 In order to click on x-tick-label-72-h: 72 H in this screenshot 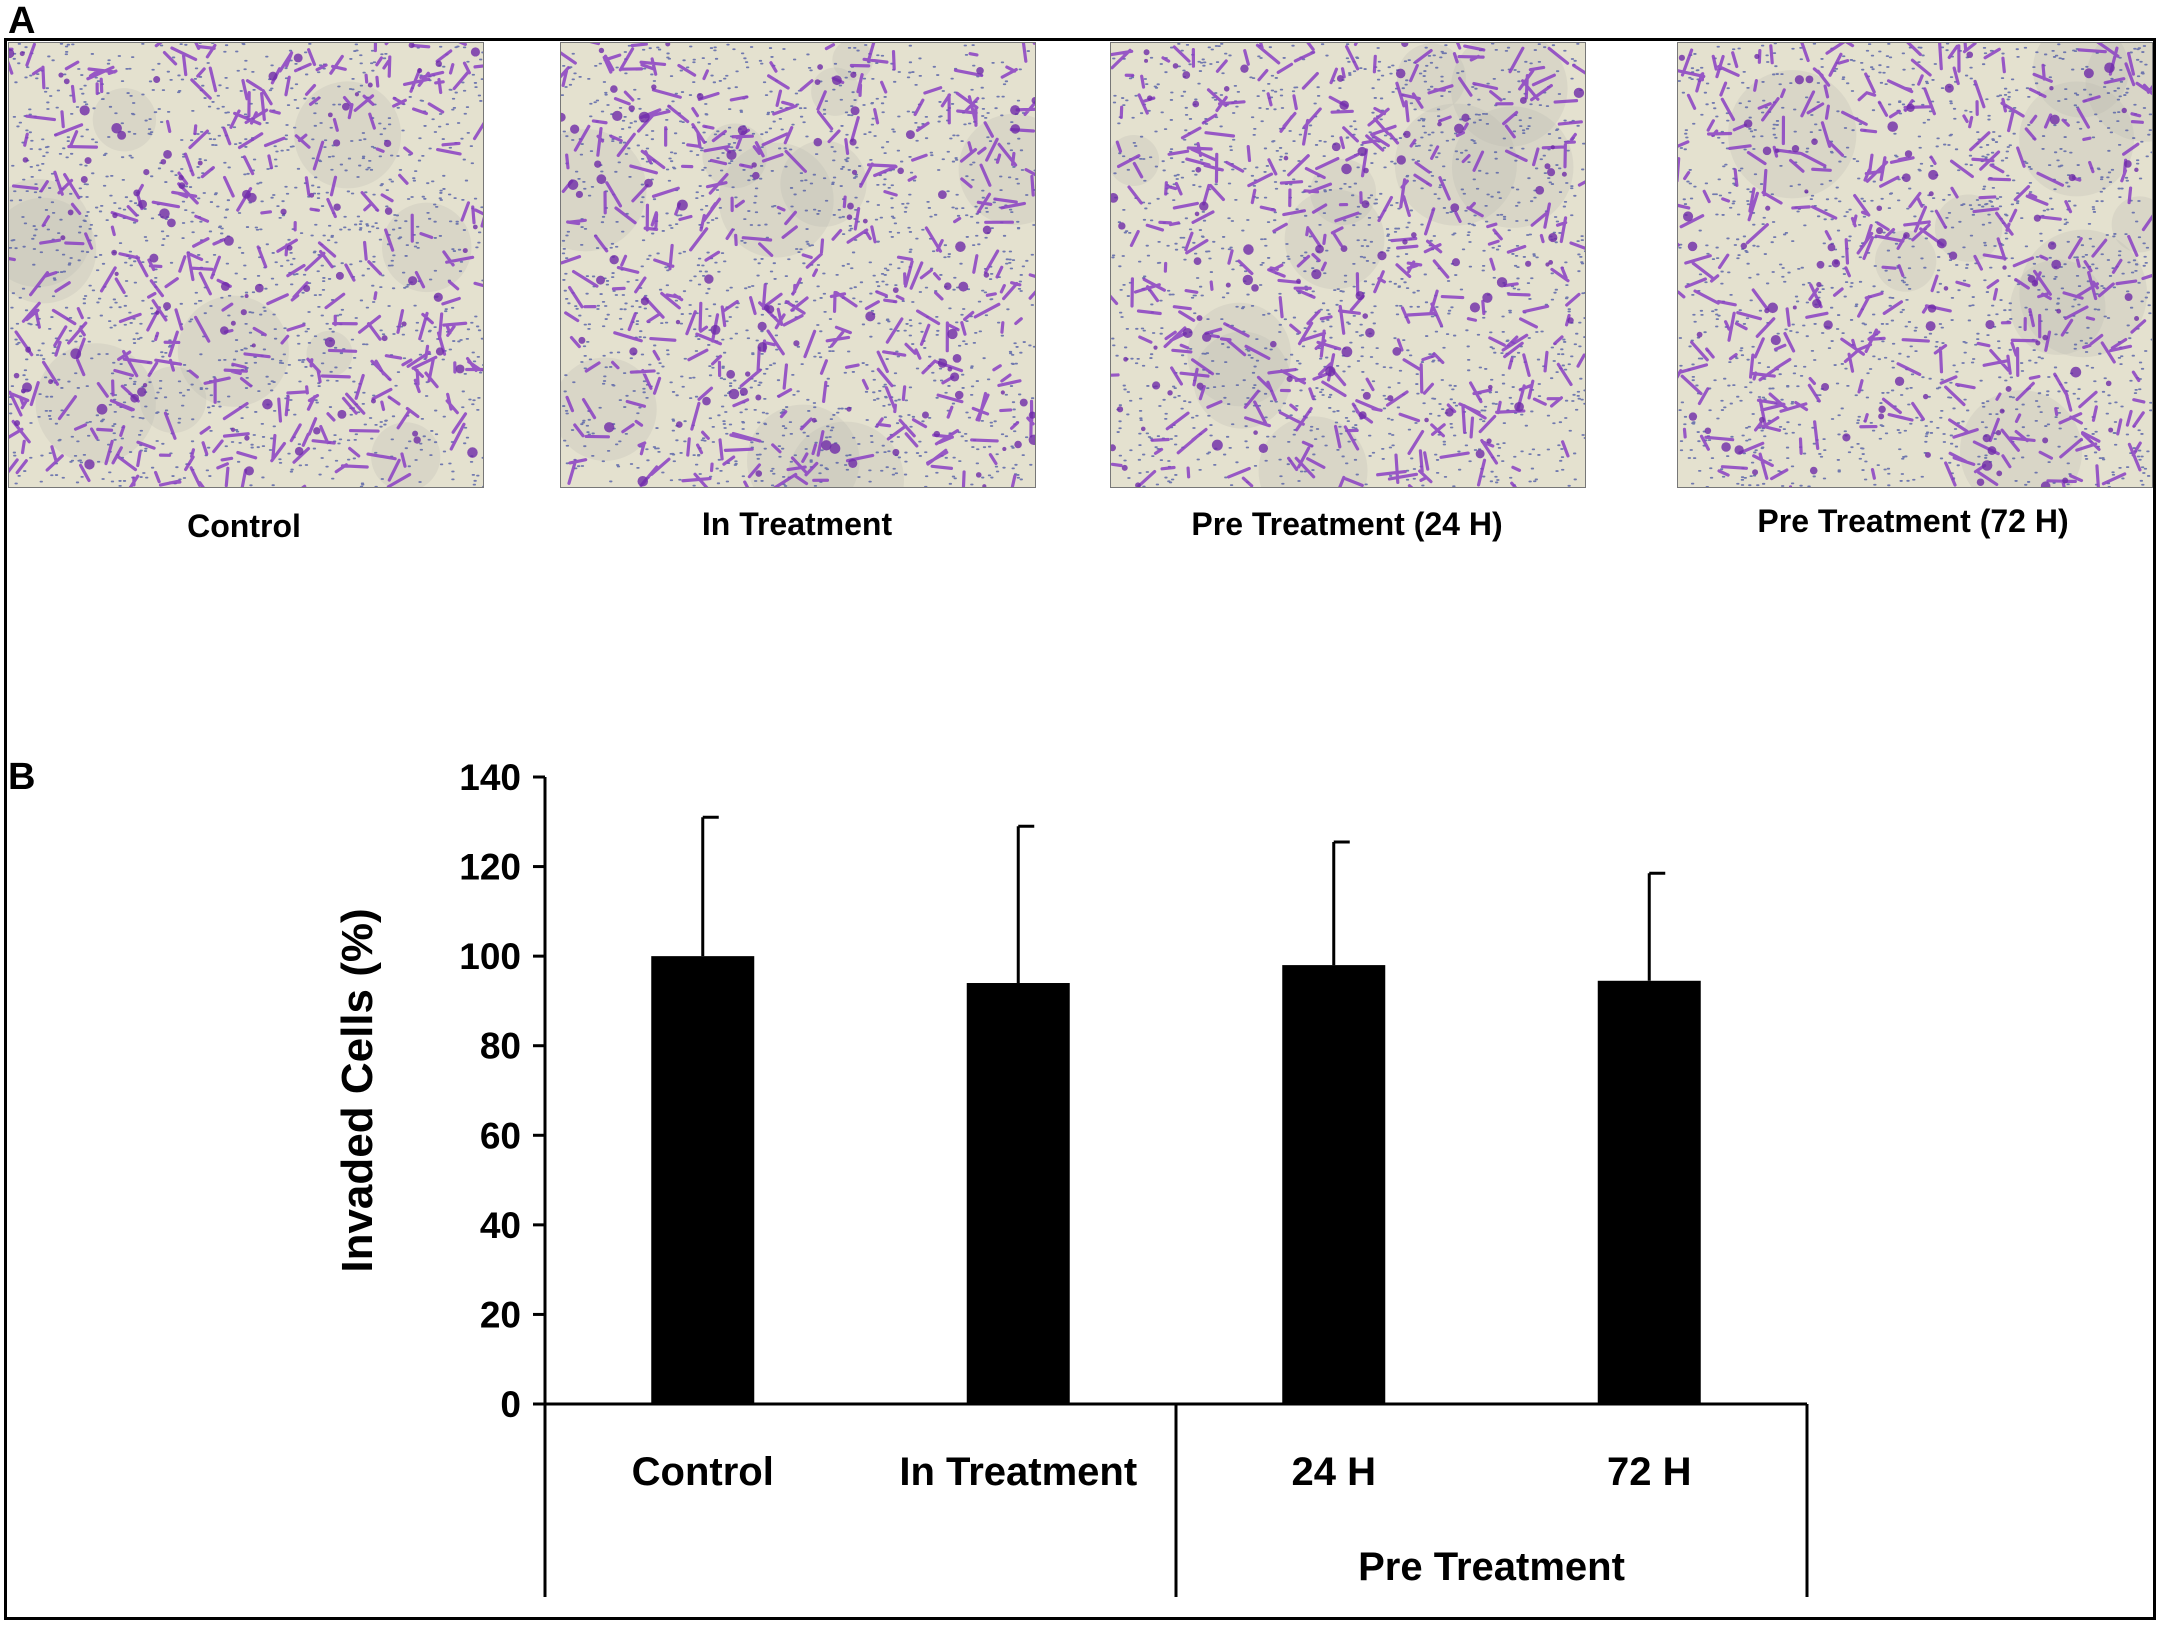, I will do `click(1649, 1472)`.